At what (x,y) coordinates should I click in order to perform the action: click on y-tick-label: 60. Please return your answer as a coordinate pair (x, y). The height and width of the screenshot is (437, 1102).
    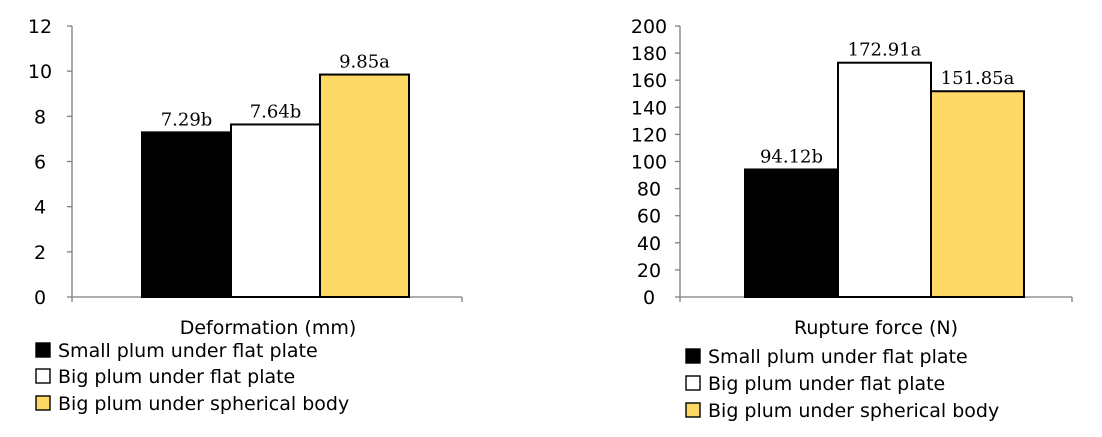
    Looking at the image, I should click on (649, 217).